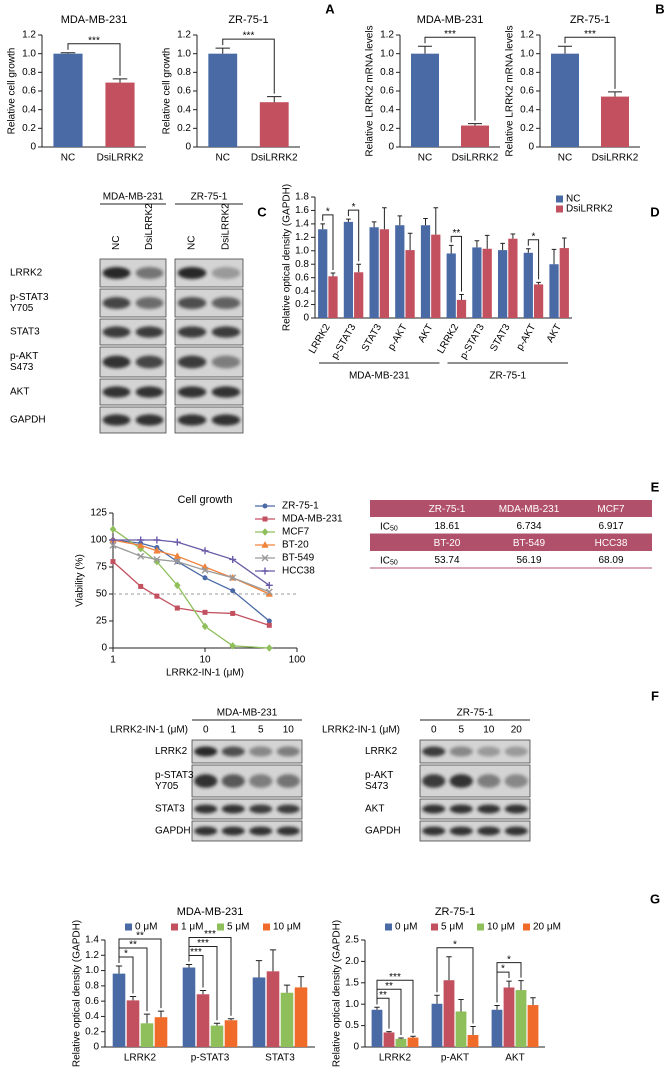 This screenshot has height=1072, width=672. What do you see at coordinates (203, 943) in the screenshot?
I see `significance-label: ***` at bounding box center [203, 943].